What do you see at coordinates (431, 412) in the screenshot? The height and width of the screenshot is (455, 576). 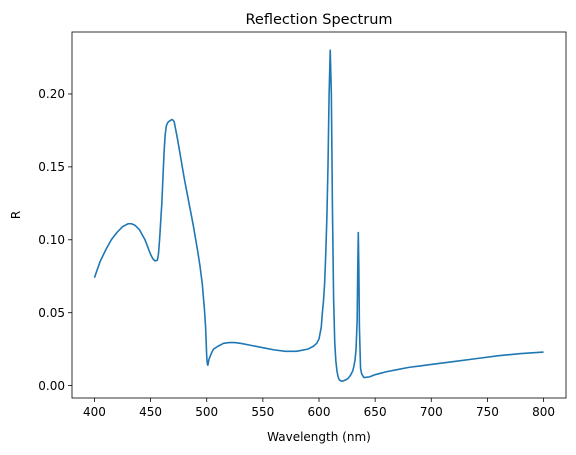 I see `x-tick-label: 700` at bounding box center [431, 412].